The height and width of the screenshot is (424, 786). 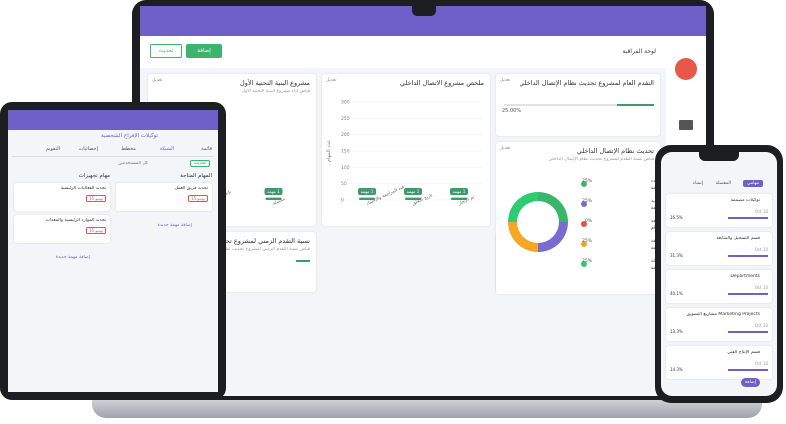 I want to click on y-tick-label: 100, so click(x=345, y=168).